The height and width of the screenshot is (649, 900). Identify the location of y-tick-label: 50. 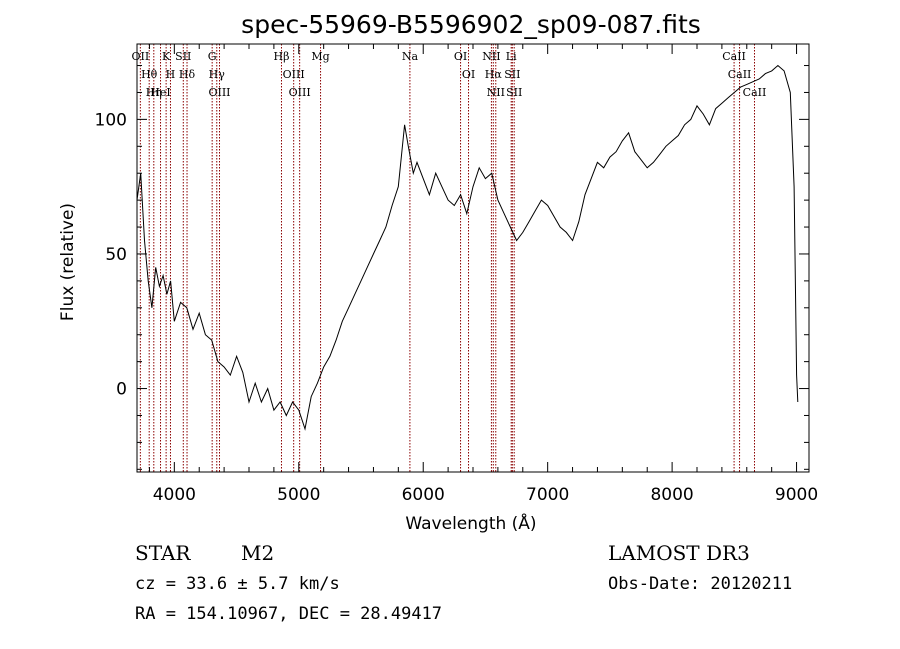
(116, 255).